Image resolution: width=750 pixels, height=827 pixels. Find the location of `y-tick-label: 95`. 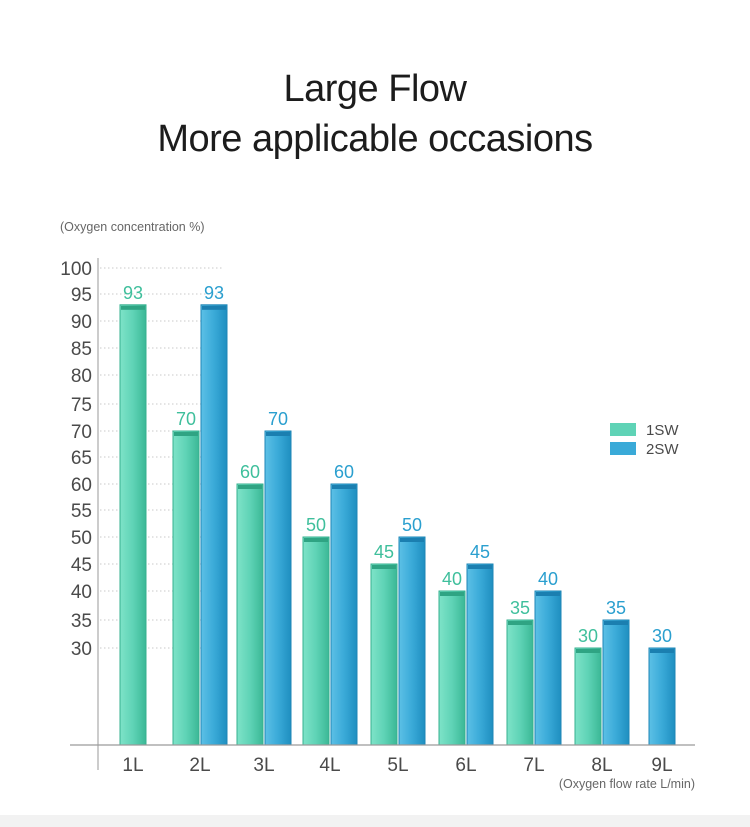

y-tick-label: 95 is located at coordinates (81, 295).